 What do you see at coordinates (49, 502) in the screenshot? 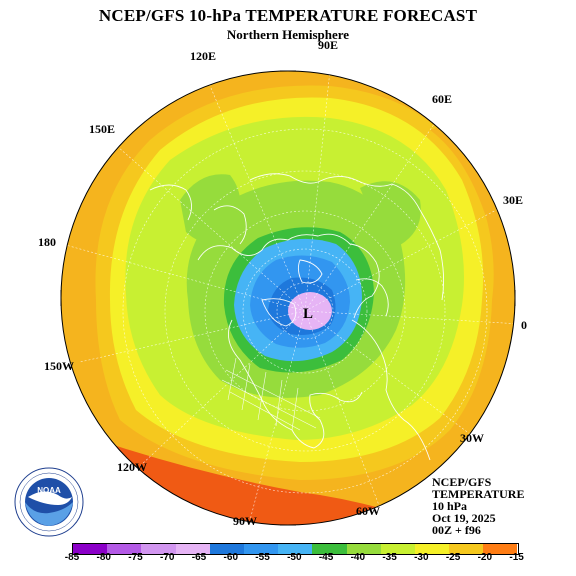
I see `noaa-logo-icon: NOAA` at bounding box center [49, 502].